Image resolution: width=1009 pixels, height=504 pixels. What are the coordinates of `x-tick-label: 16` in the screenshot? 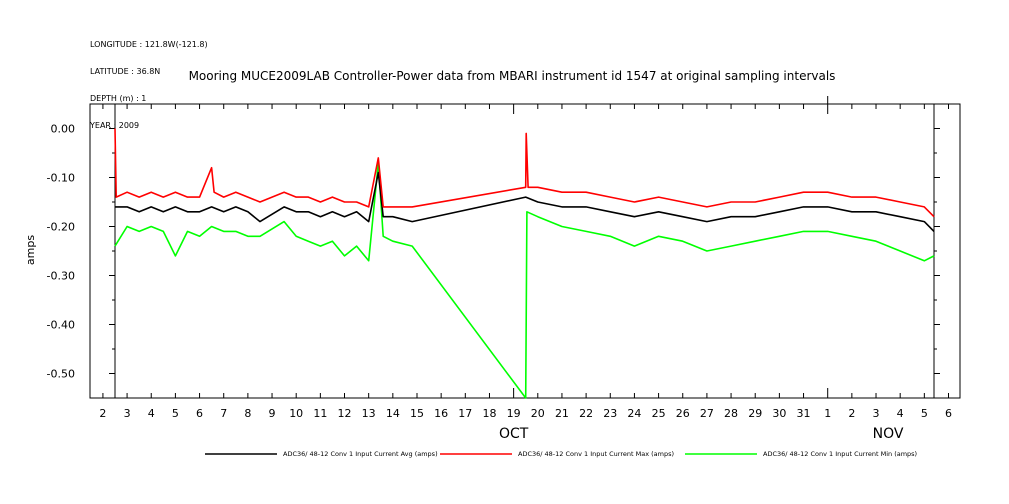 It's located at (441, 413).